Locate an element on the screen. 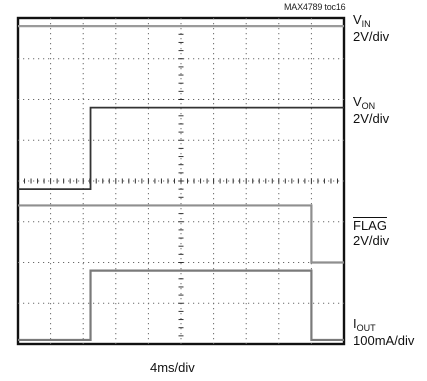 The image size is (427, 381). series-label-vin: VIN 2V/div is located at coordinates (371, 28).